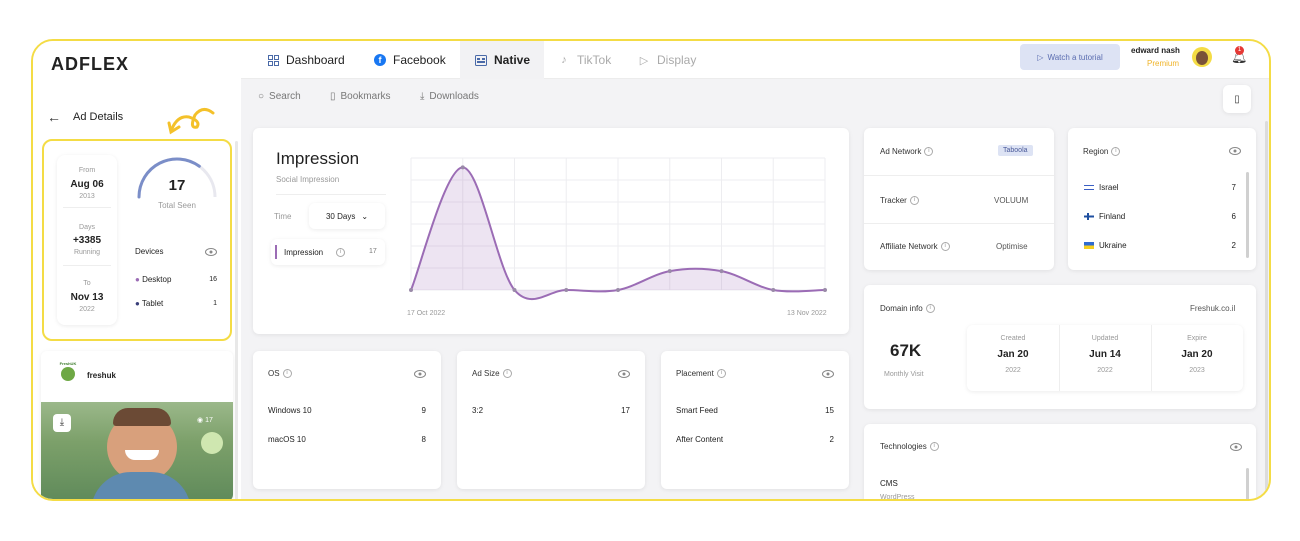  I want to click on tab-display: ▷ Display, so click(667, 60).